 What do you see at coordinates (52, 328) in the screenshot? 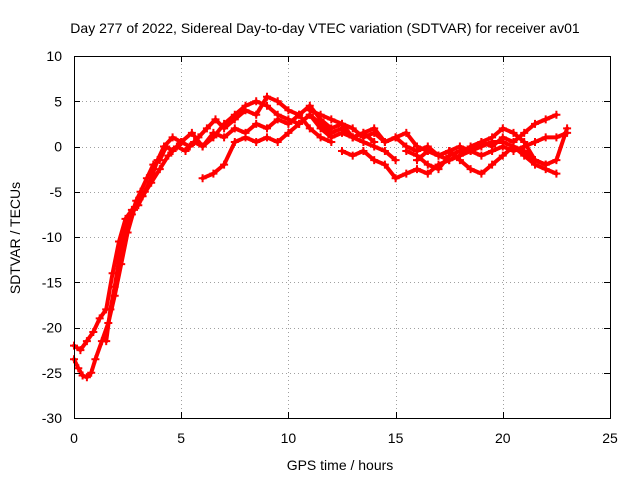
I see `y-tick-label: -20` at bounding box center [52, 328].